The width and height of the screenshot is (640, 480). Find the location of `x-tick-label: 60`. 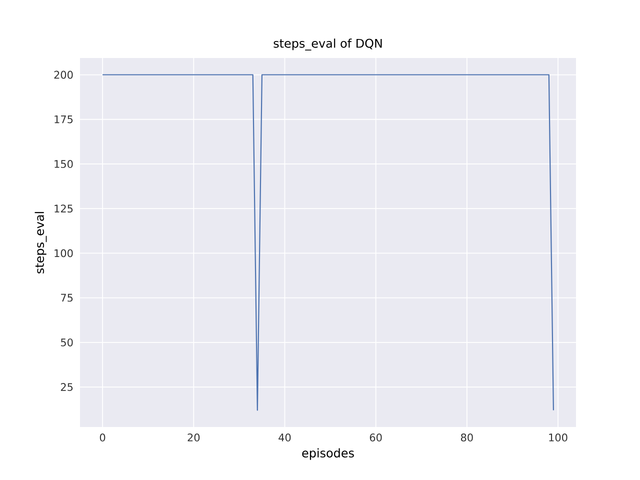

x-tick-label: 60 is located at coordinates (376, 438).